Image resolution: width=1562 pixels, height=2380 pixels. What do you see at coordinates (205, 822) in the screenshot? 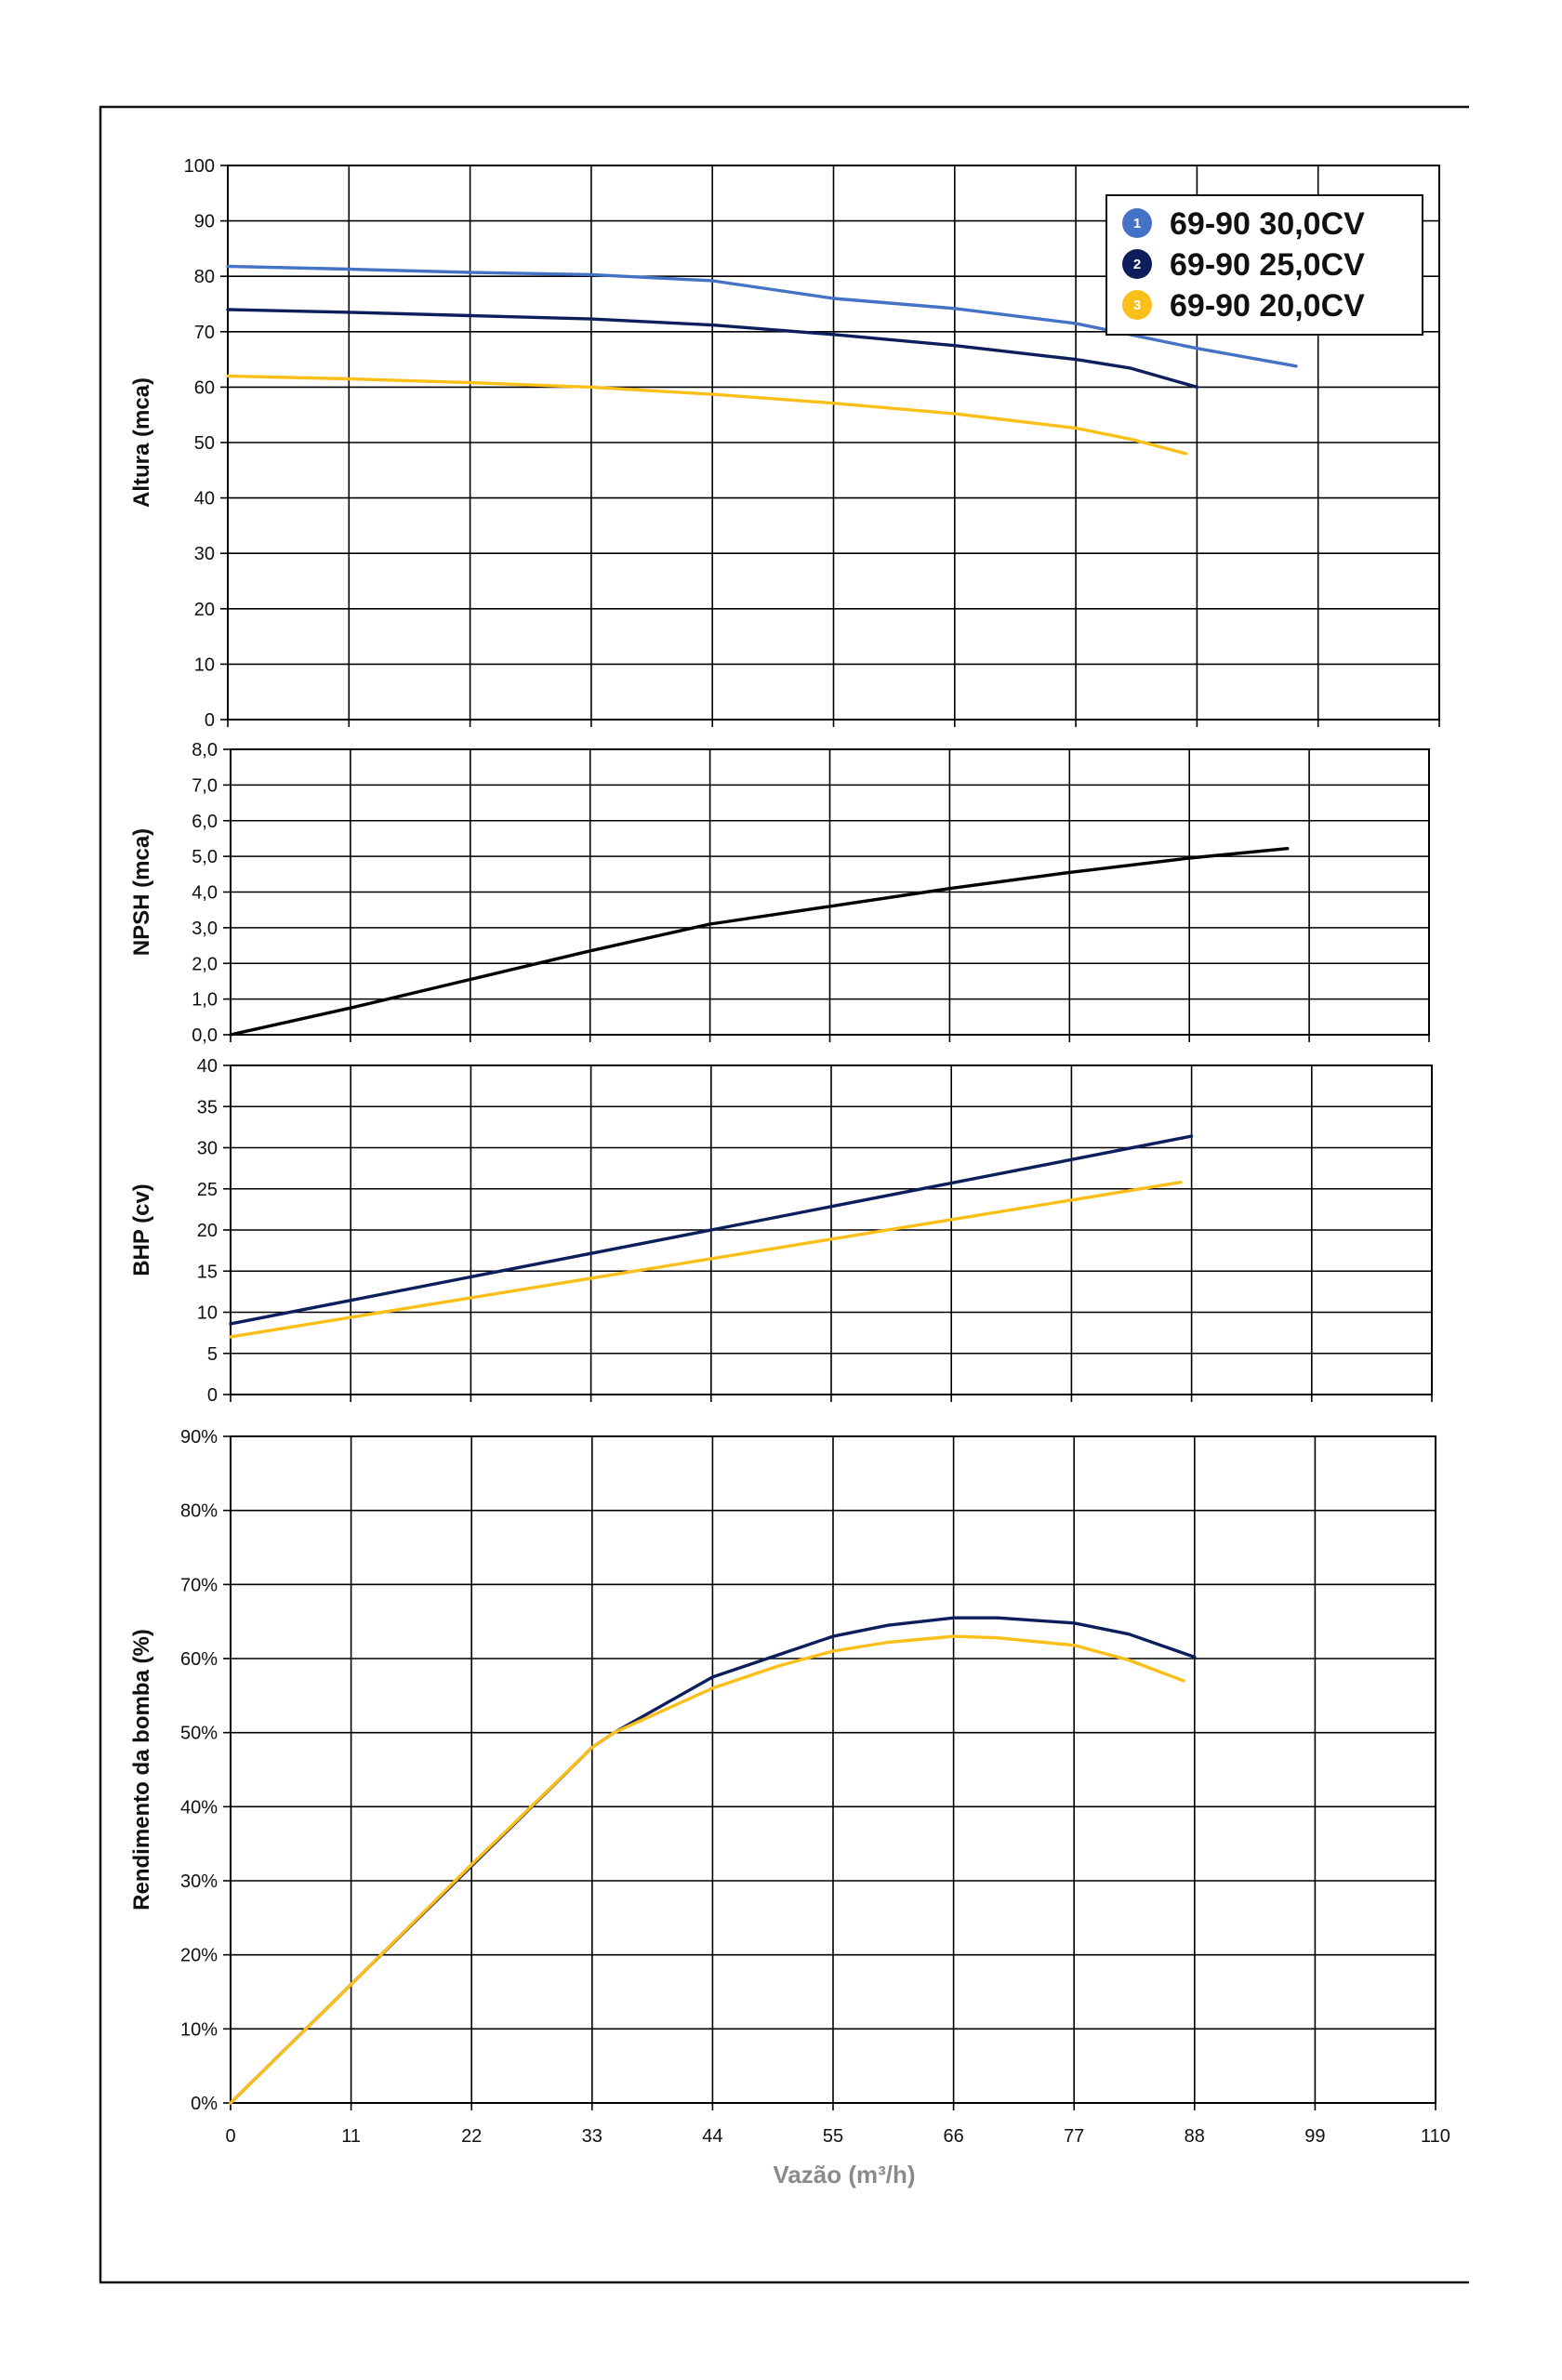
I see `y-tick-label: 6,0` at bounding box center [205, 822].